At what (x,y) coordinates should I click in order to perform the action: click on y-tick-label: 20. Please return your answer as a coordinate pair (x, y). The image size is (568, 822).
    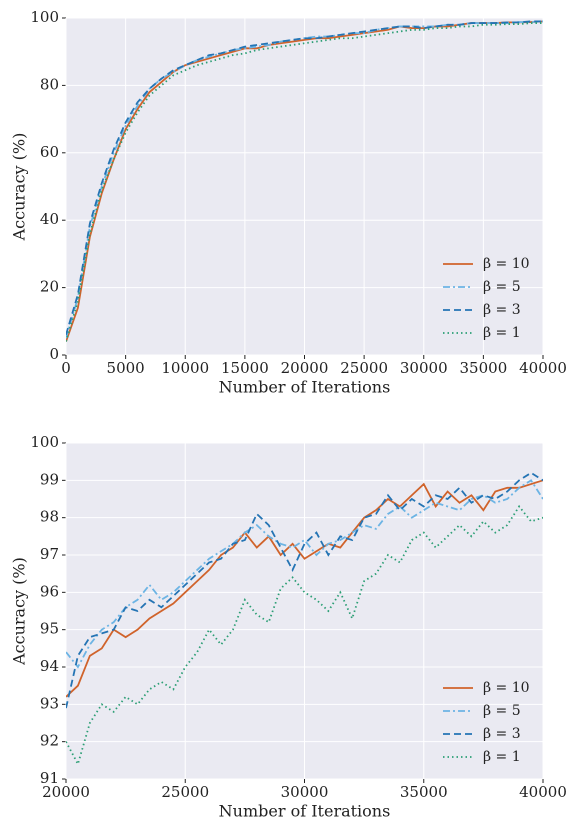
    Looking at the image, I should click on (49, 287).